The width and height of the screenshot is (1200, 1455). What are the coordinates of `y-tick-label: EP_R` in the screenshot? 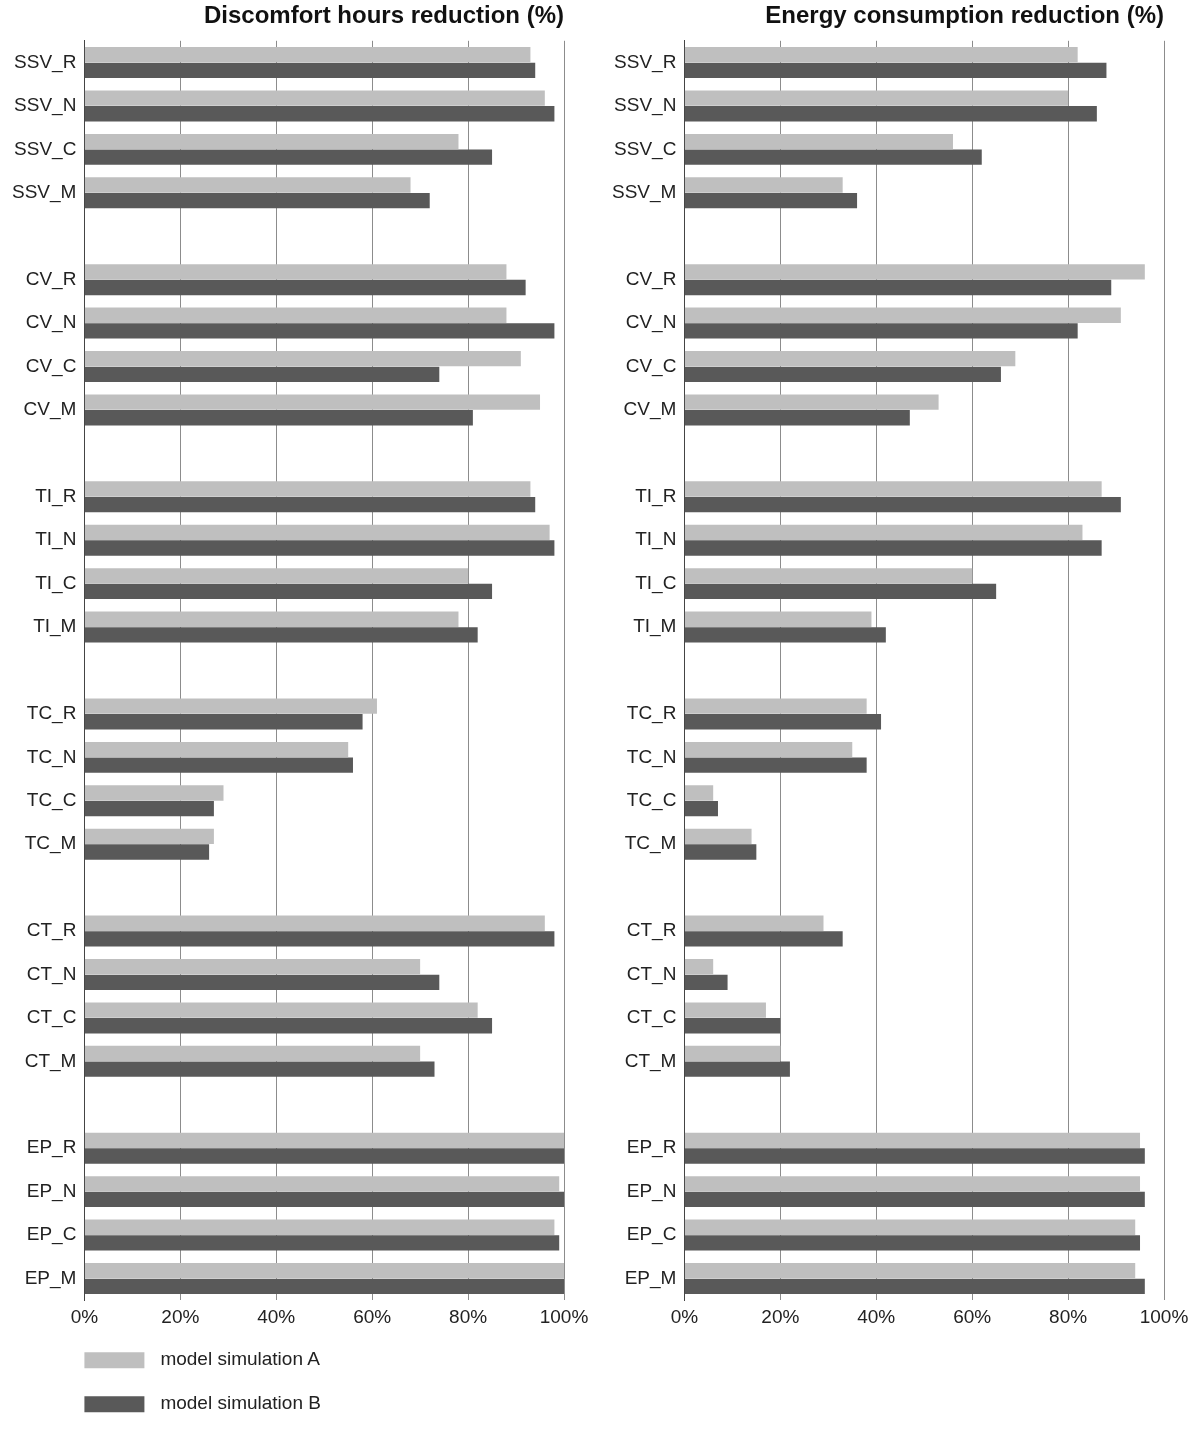 It's located at (51, 1147).